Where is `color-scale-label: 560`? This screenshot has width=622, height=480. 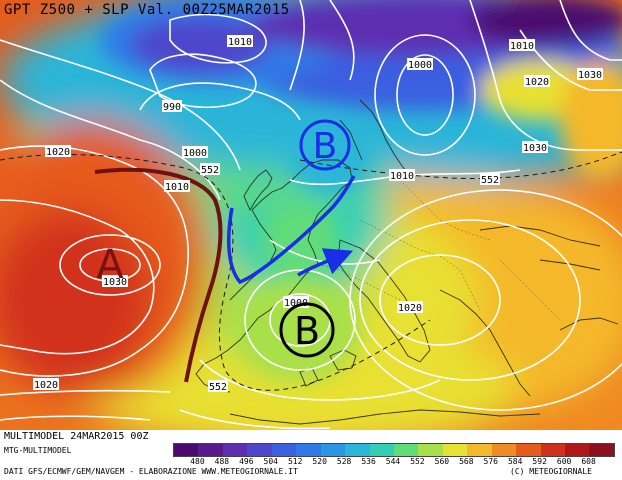 color-scale-label: 560 is located at coordinates (442, 461).